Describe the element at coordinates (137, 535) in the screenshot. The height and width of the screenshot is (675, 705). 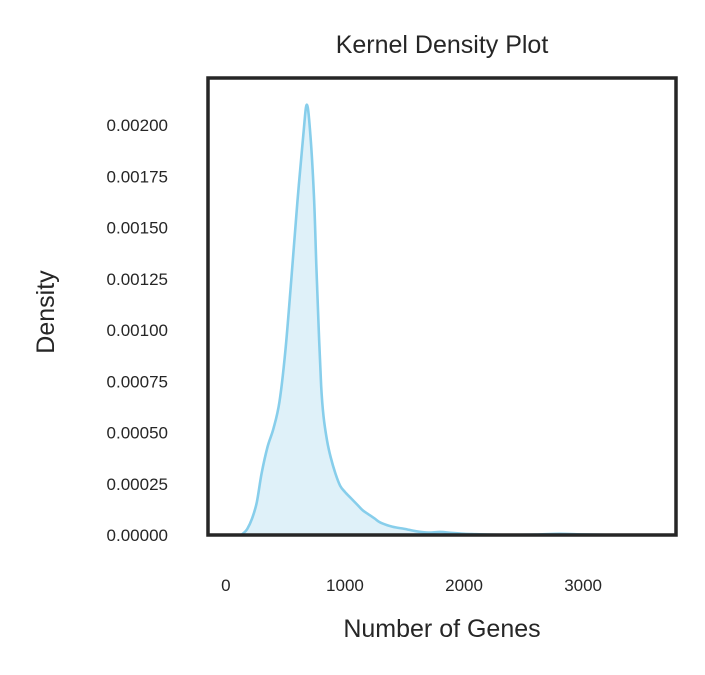
I see `y-tick-label: 0.00000` at that location.